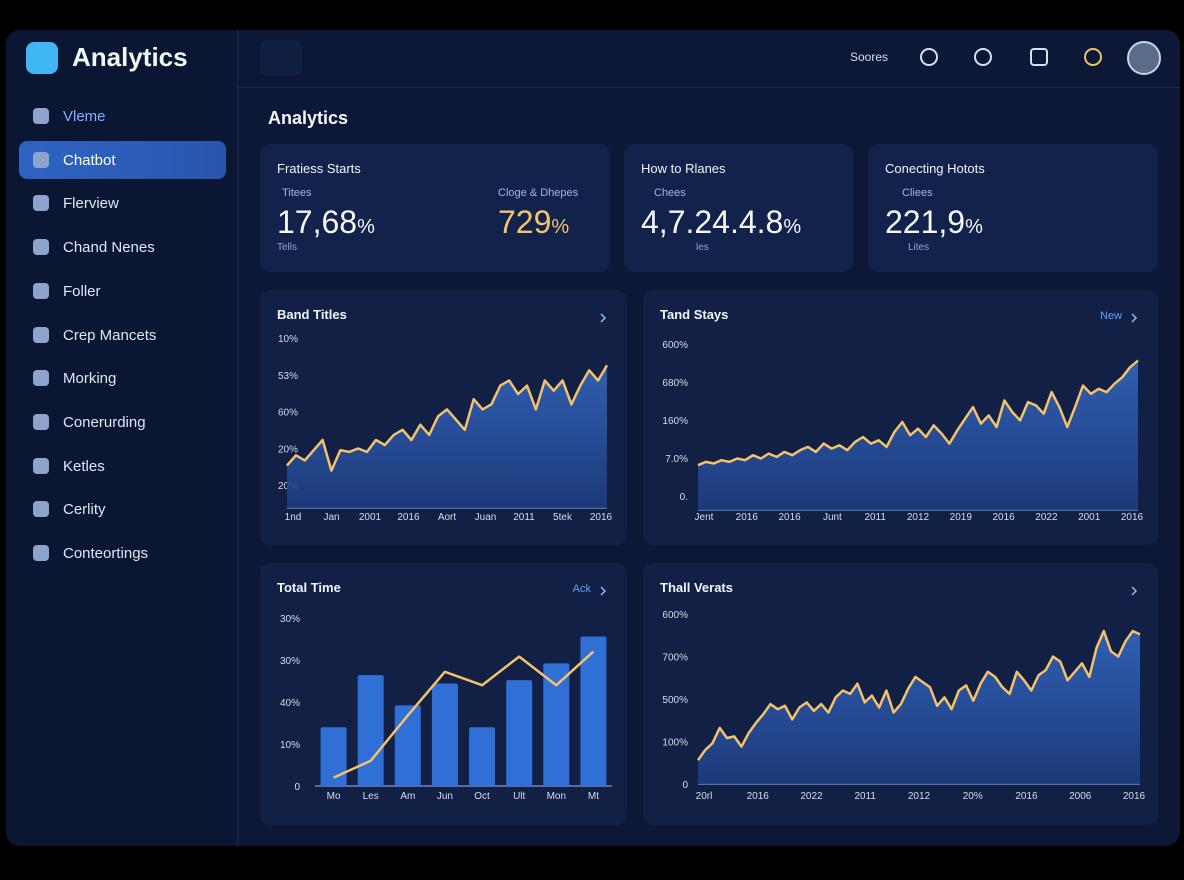 This screenshot has width=1184, height=880. I want to click on search-label: Soores, so click(869, 57).